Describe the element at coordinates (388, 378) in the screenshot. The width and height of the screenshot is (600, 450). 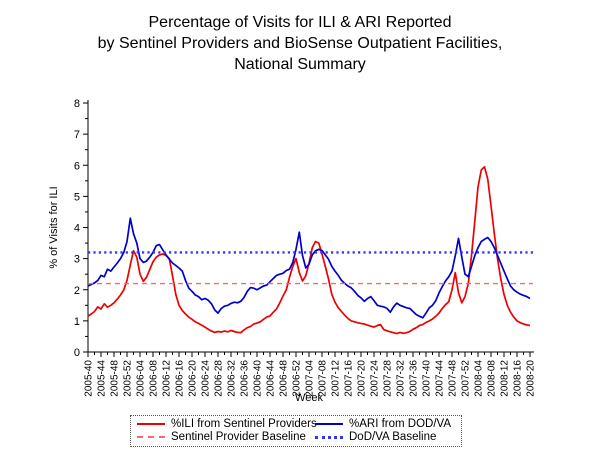
I see `x-tick-label: 2007-28` at that location.